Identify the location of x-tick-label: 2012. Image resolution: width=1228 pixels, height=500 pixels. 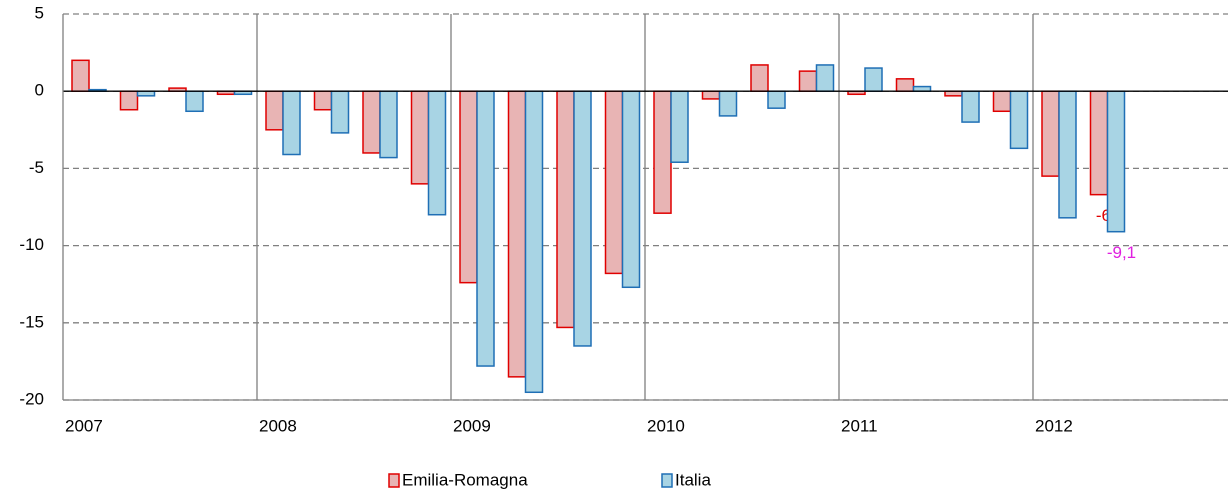
(1054, 425).